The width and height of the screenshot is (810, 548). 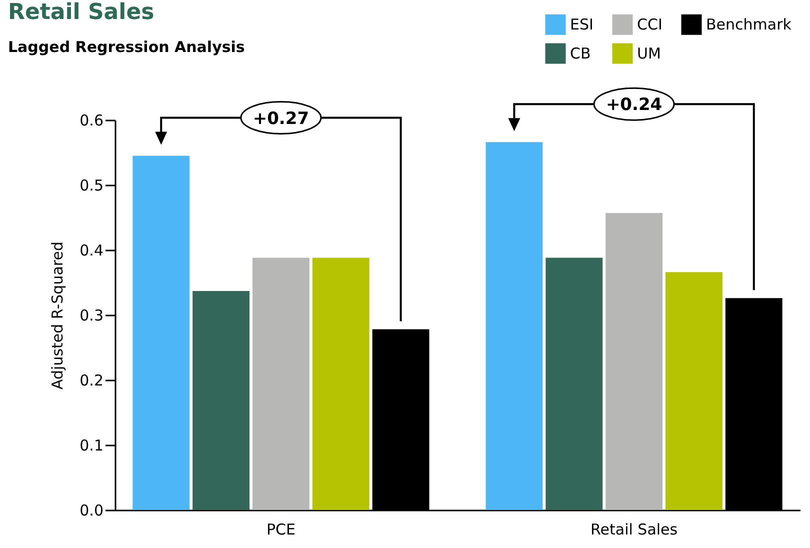 I want to click on text: +0.24, so click(x=634, y=105).